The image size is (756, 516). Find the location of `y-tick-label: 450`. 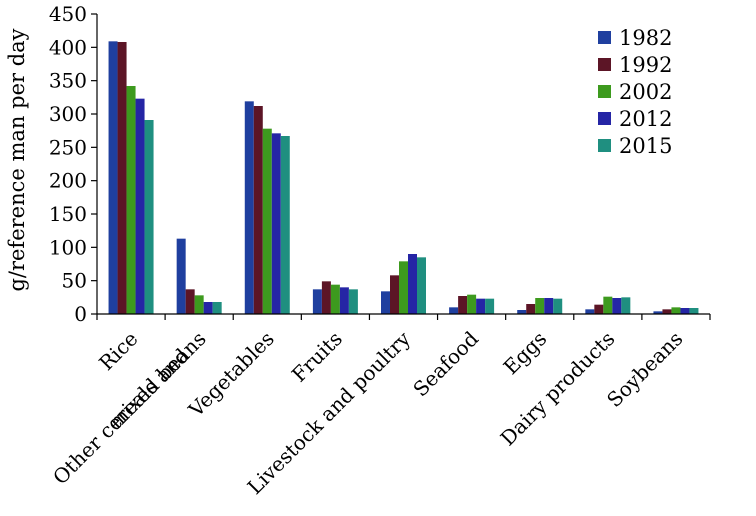

y-tick-label: 450 is located at coordinates (68, 14).